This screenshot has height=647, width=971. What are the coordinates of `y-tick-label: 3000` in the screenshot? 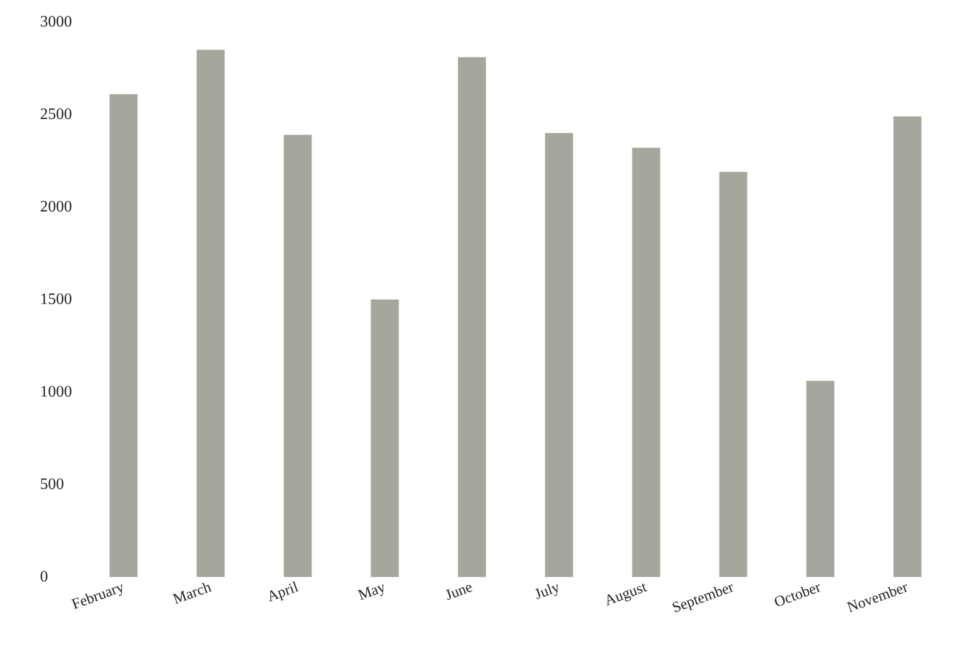 It's located at (56, 22).